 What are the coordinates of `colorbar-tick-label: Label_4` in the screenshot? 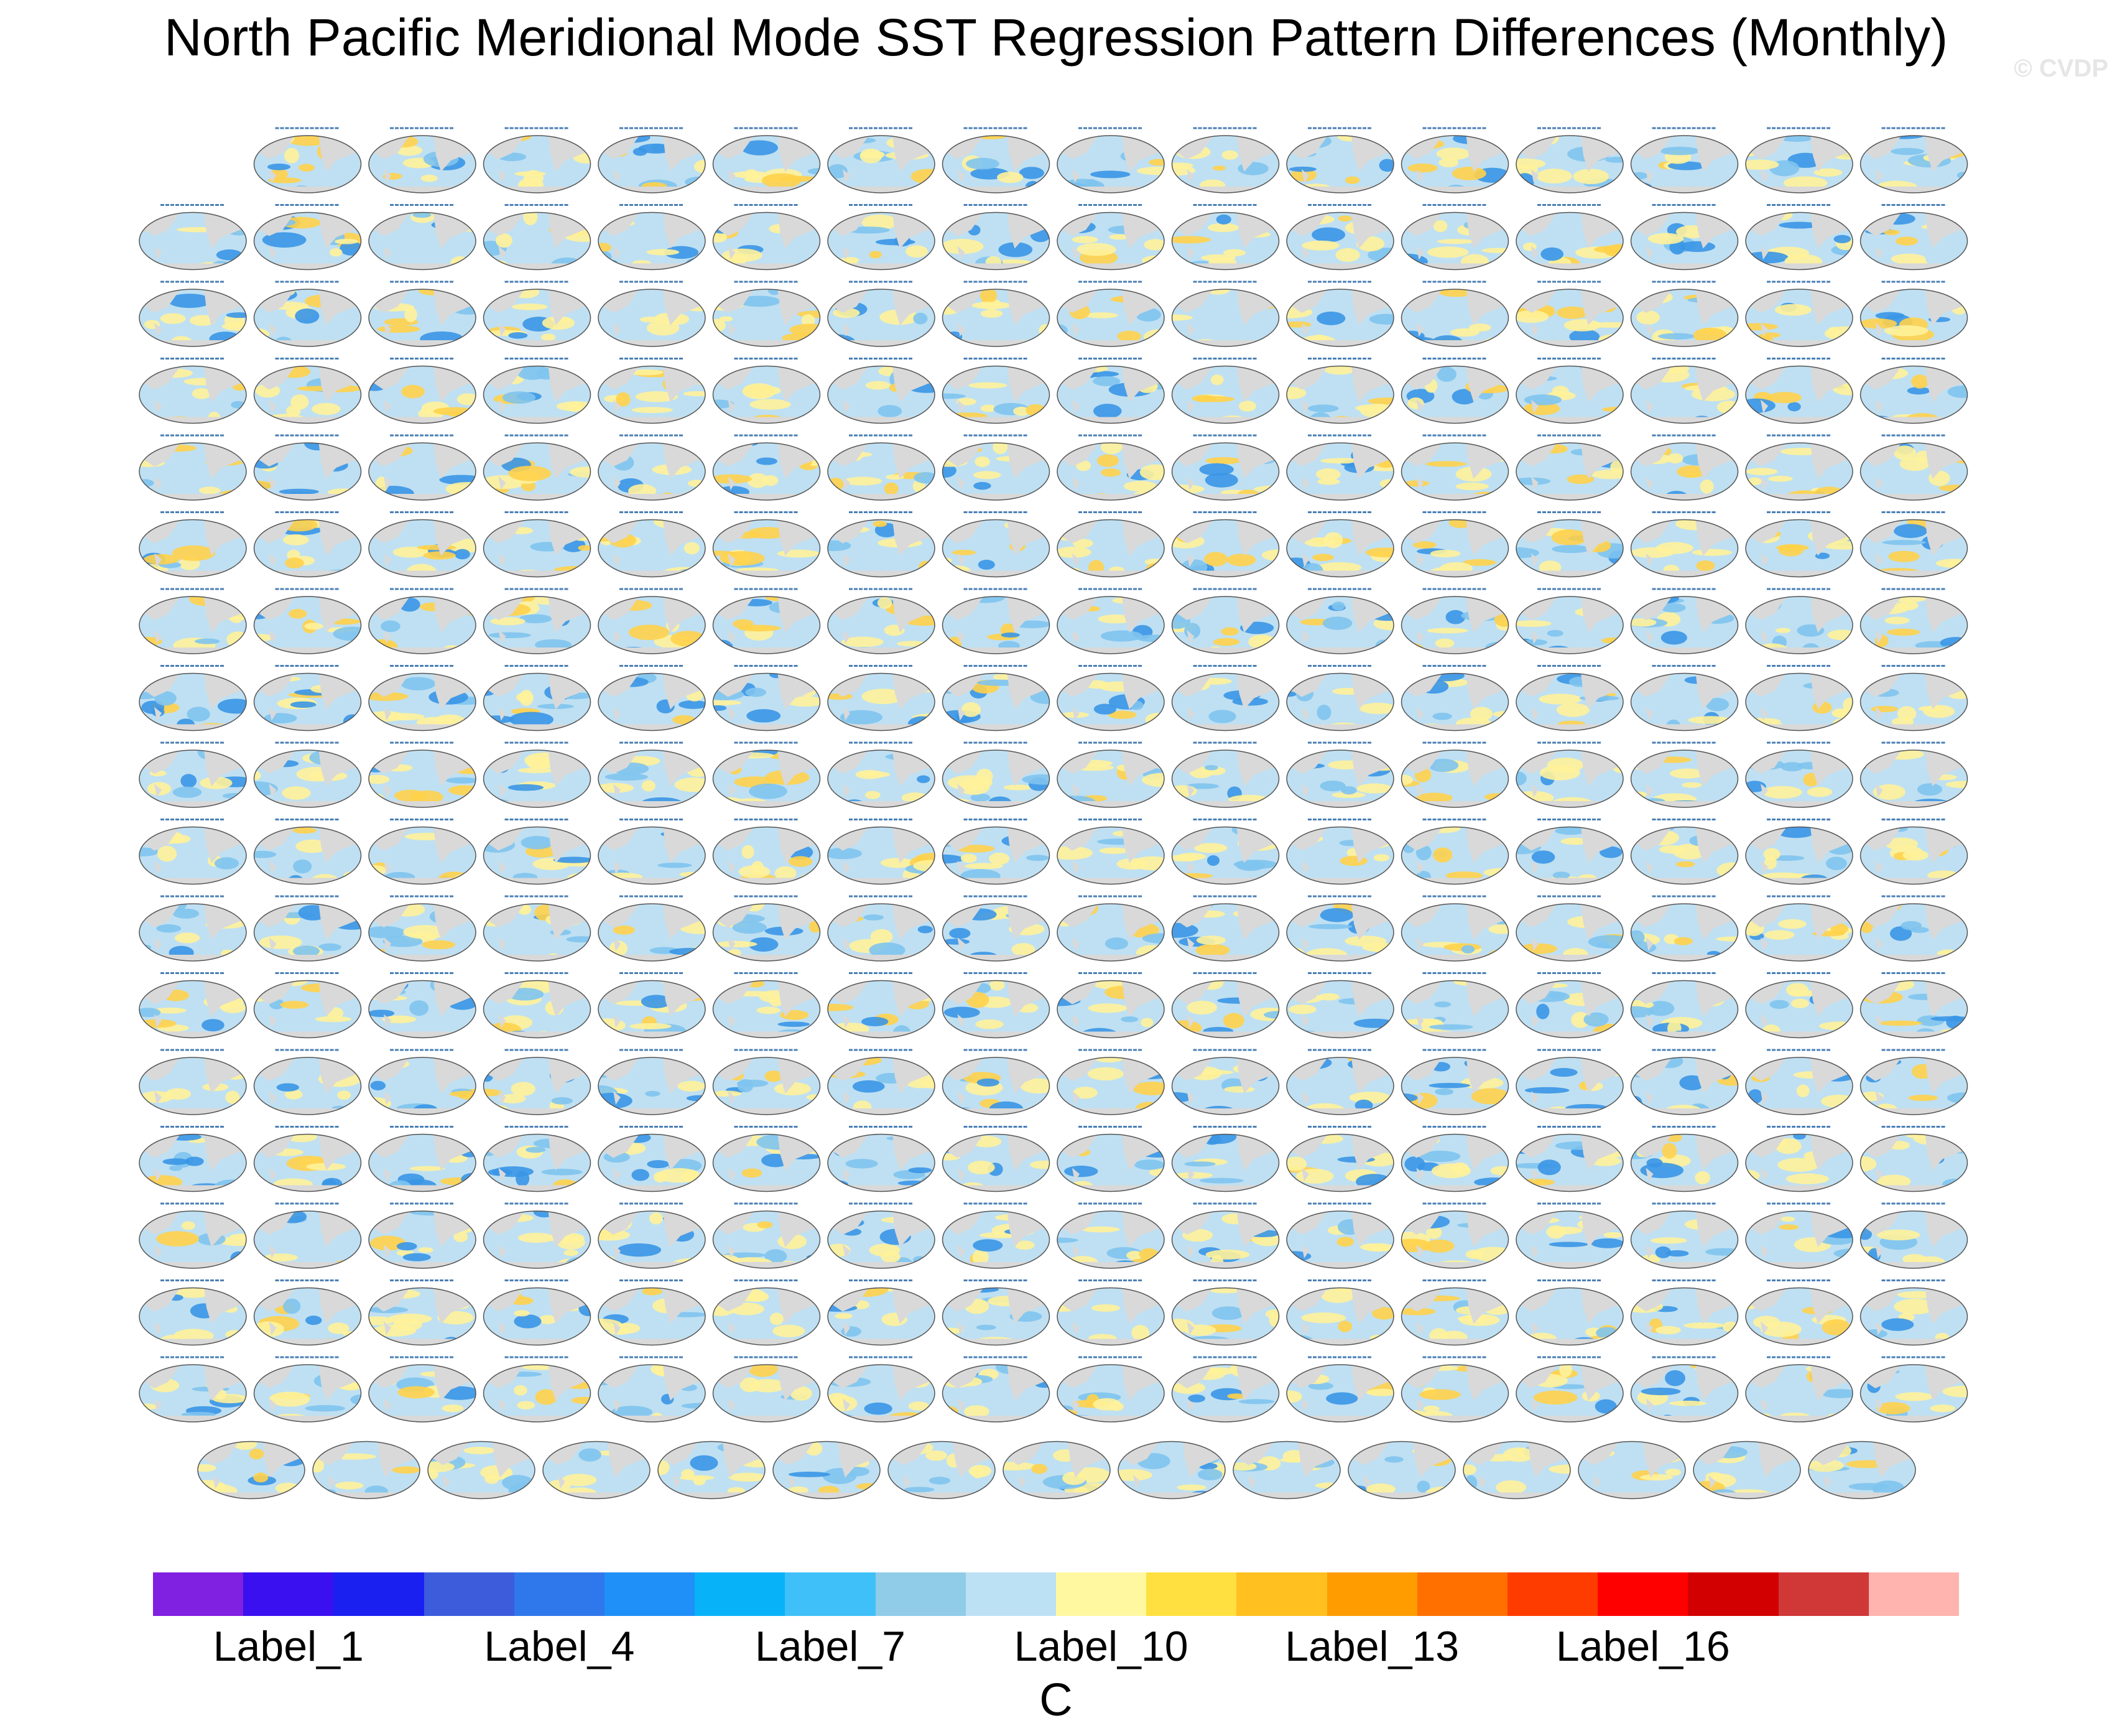 It's located at (559, 1646).